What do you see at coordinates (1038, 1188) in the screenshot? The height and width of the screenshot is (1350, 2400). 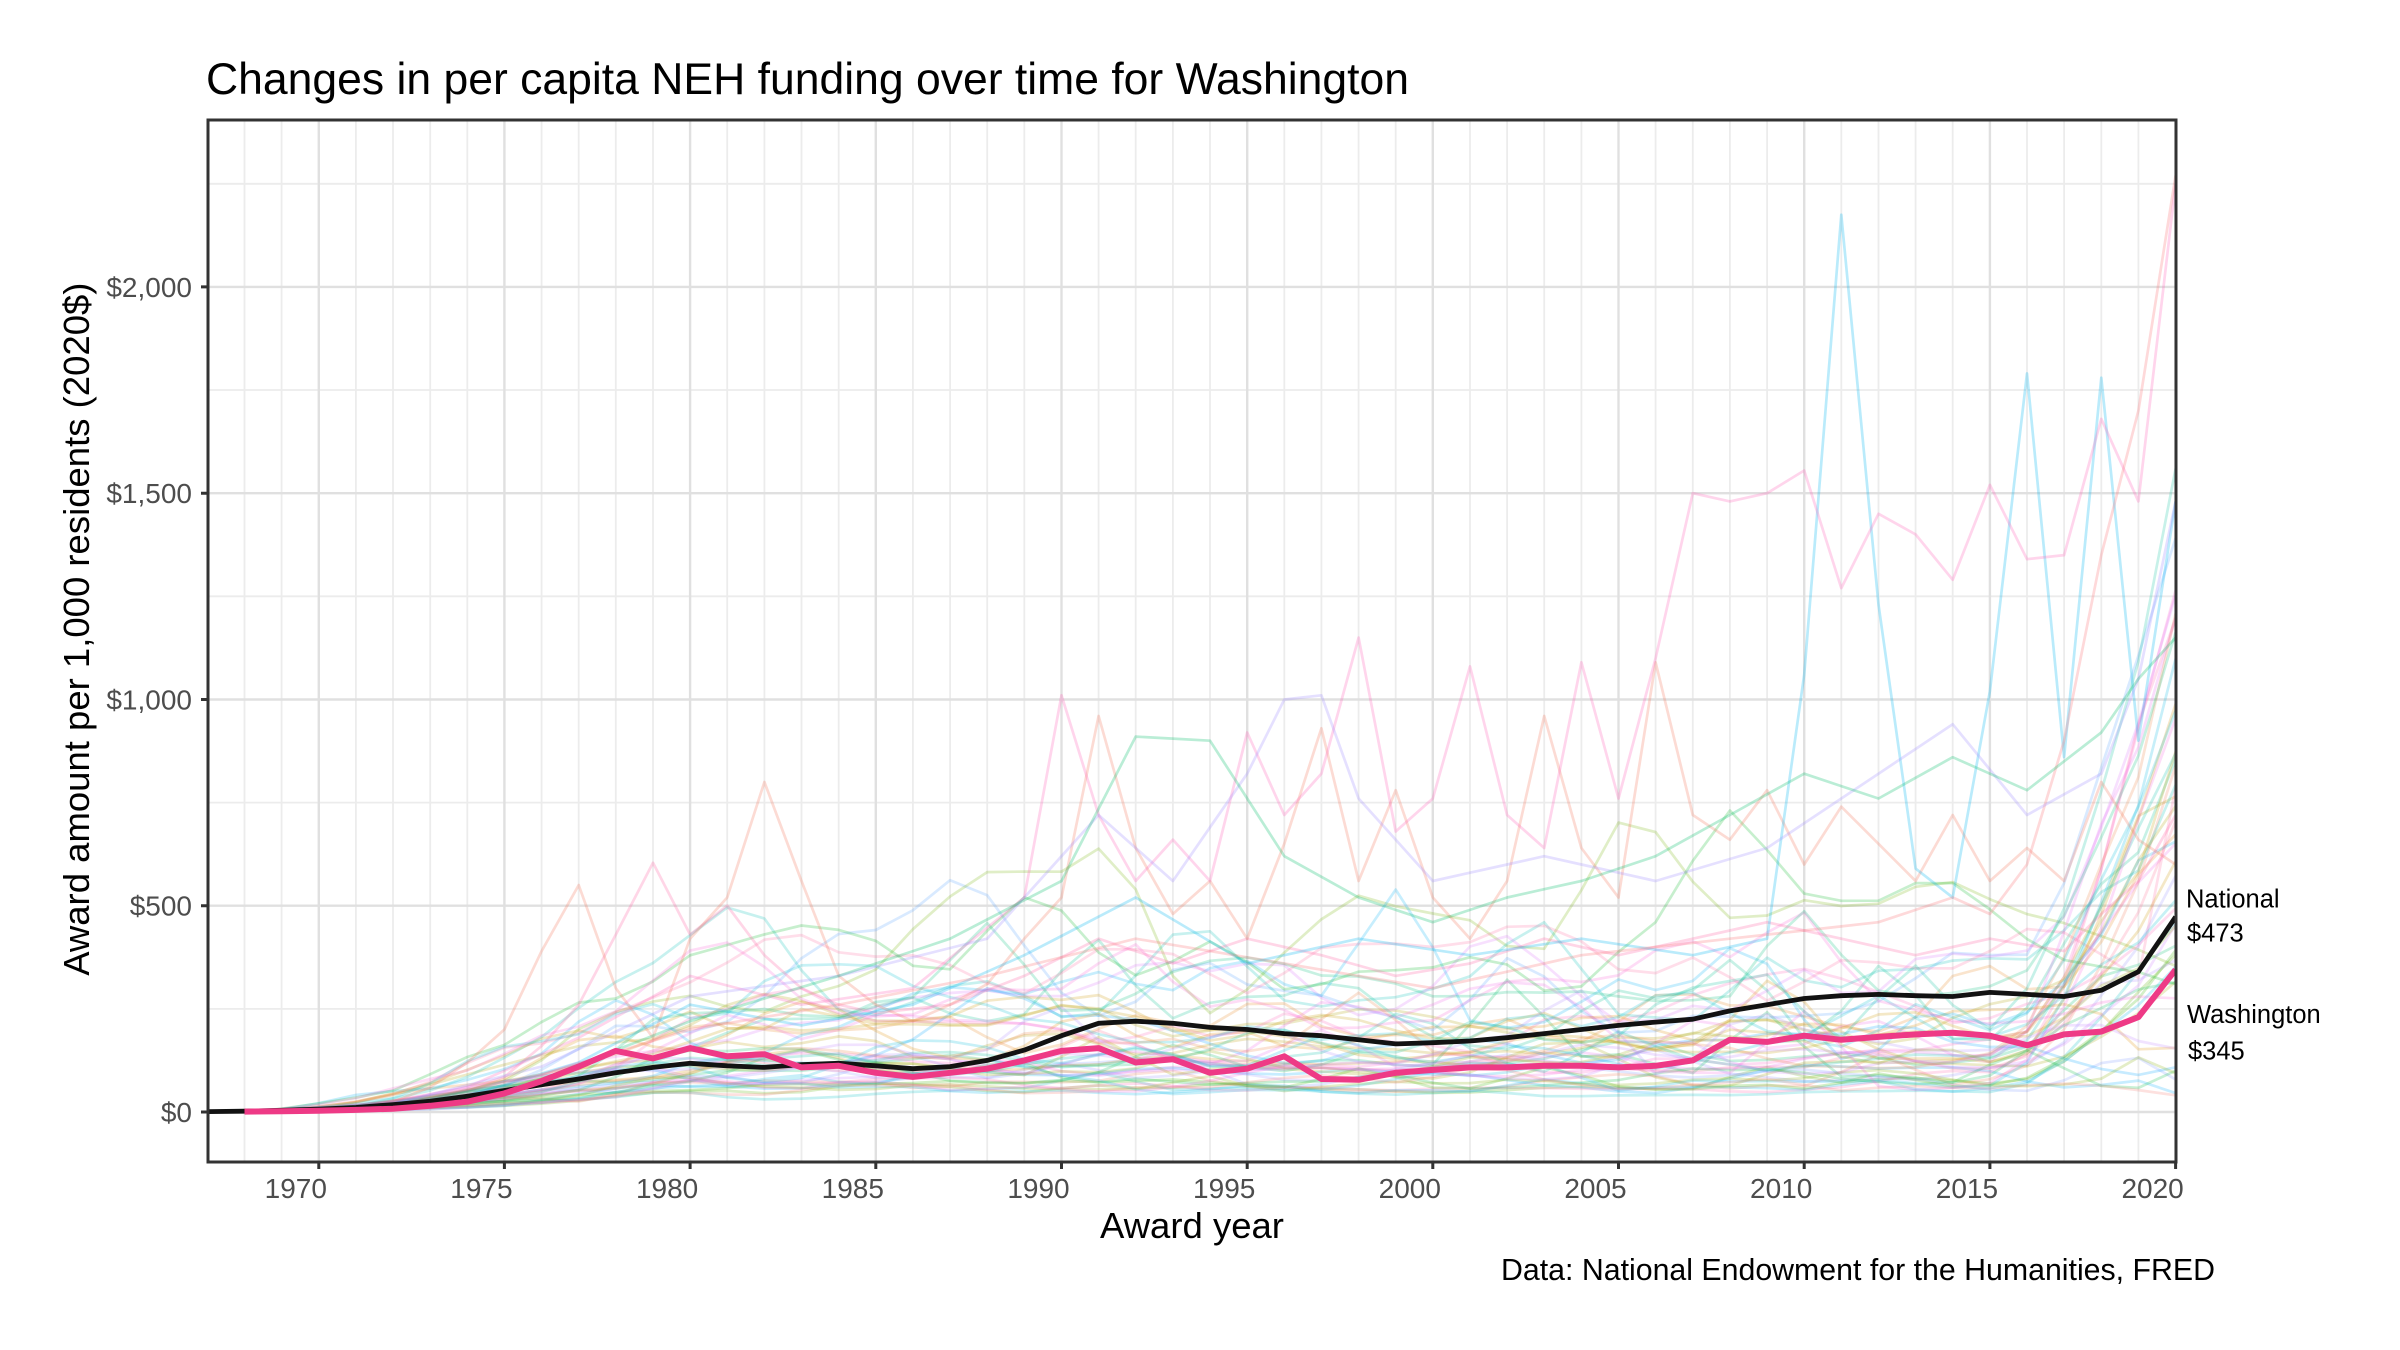 I see `svg-text: 1990` at bounding box center [1038, 1188].